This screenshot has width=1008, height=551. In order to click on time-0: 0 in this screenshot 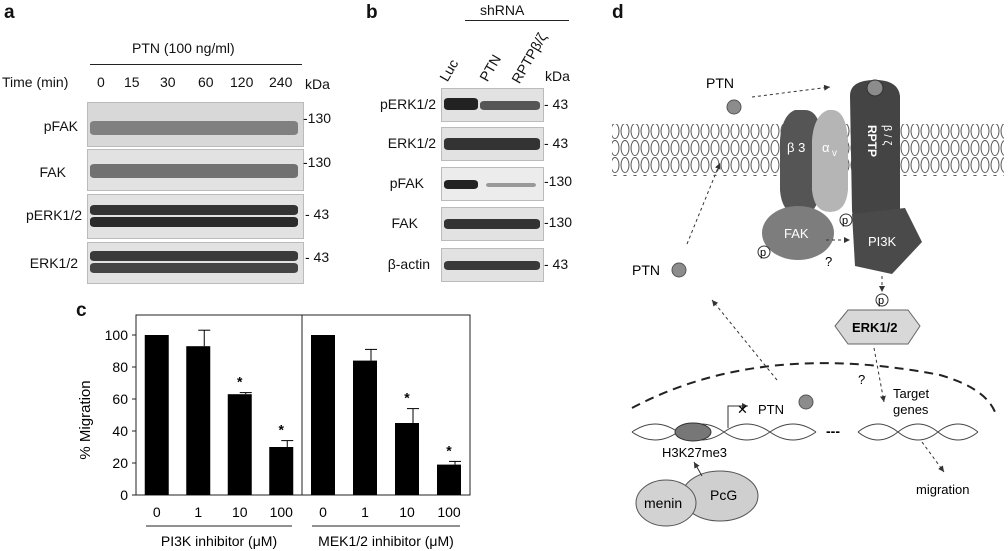, I will do `click(101, 82)`.